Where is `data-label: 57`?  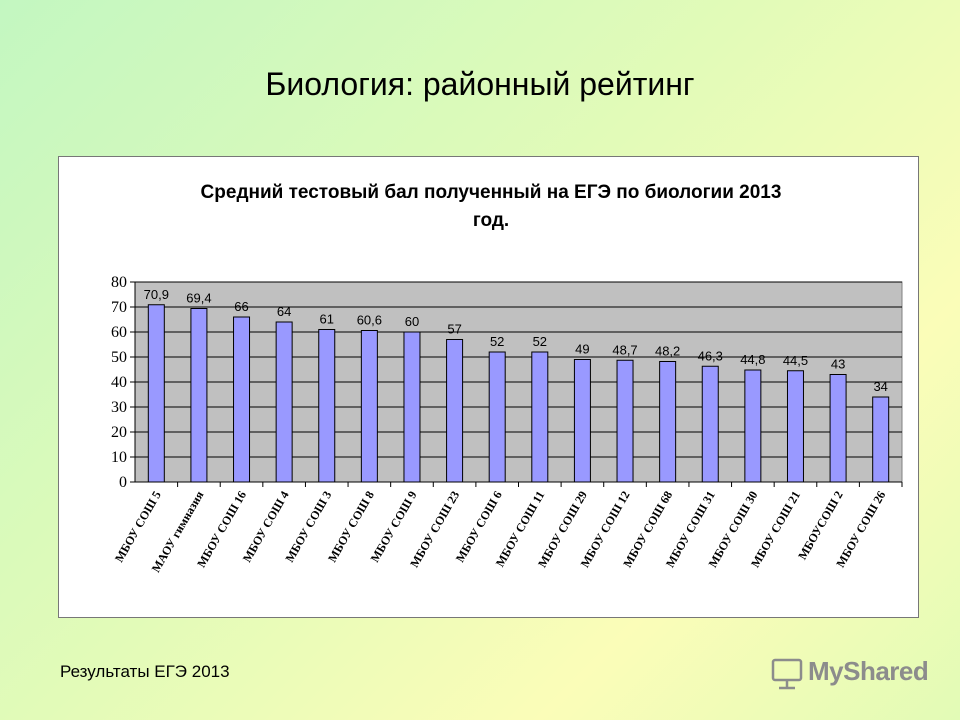 data-label: 57 is located at coordinates (454, 329).